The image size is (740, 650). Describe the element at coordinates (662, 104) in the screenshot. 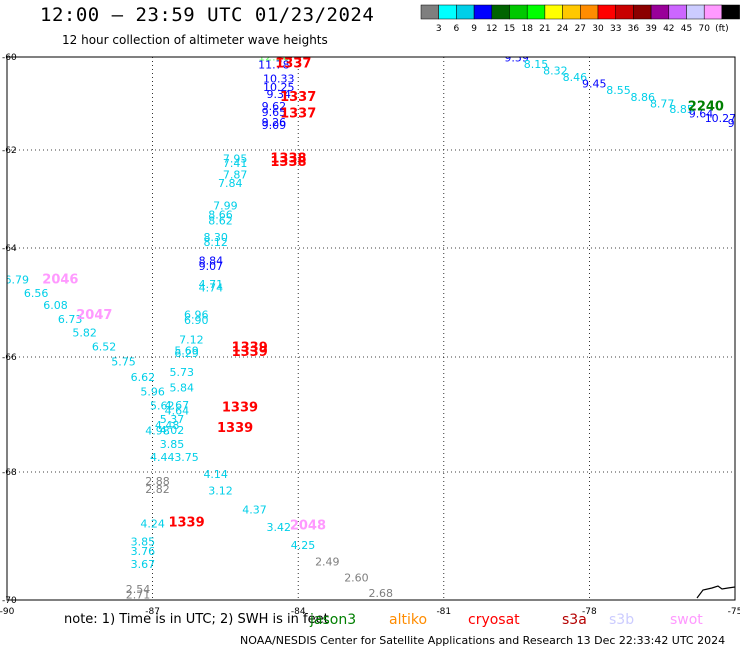

I see `wave-height-value: 8.77` at that location.